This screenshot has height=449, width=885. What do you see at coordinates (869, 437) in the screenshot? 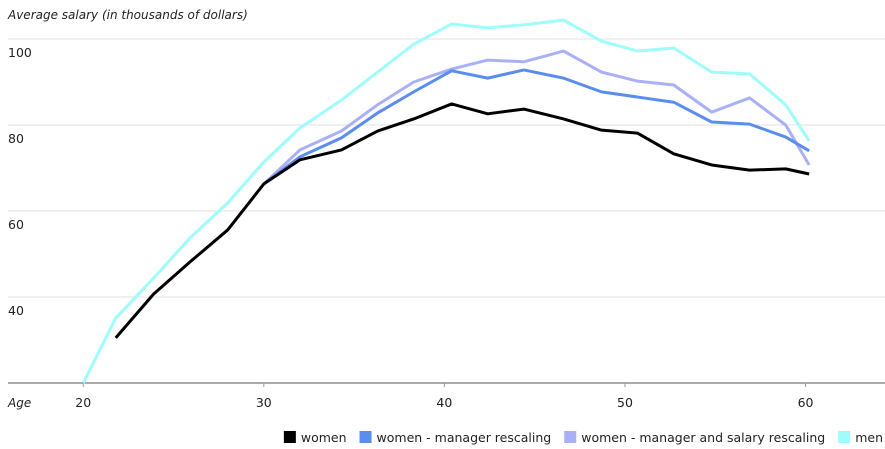
I see `legend-label: men` at bounding box center [869, 437].